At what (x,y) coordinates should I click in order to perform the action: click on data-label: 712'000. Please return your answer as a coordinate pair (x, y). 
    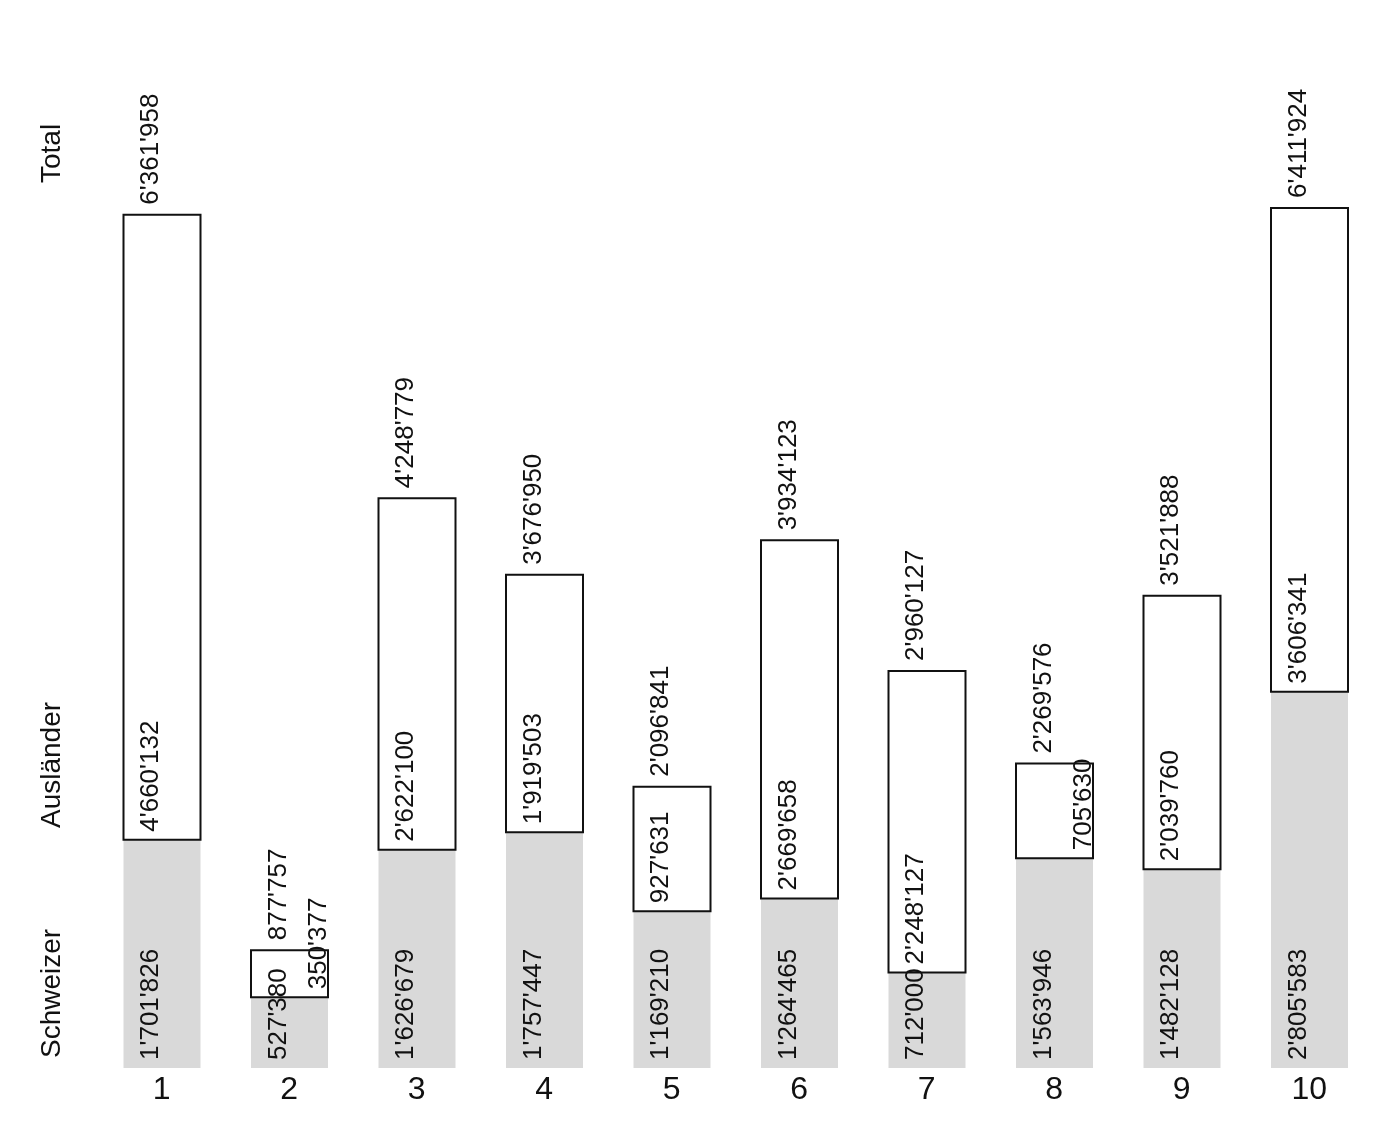
    Looking at the image, I should click on (914, 1014).